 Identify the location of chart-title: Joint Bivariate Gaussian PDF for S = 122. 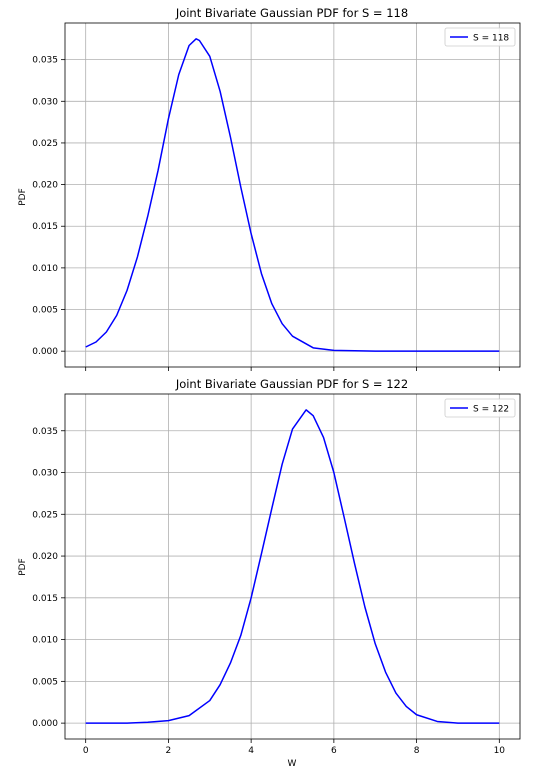
(291, 384).